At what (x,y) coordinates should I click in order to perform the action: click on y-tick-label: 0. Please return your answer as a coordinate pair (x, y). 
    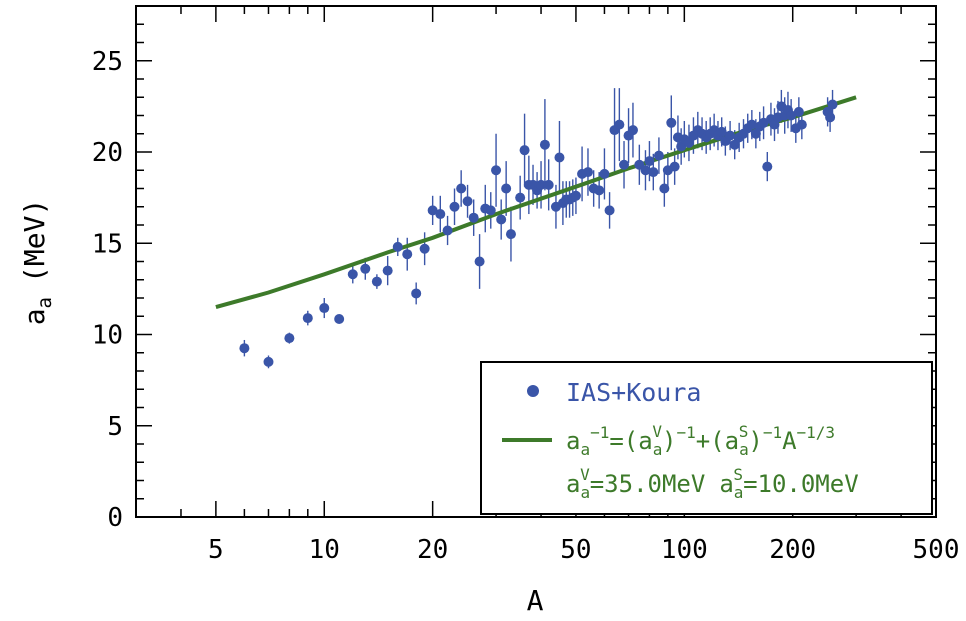
    Looking at the image, I should click on (115, 518).